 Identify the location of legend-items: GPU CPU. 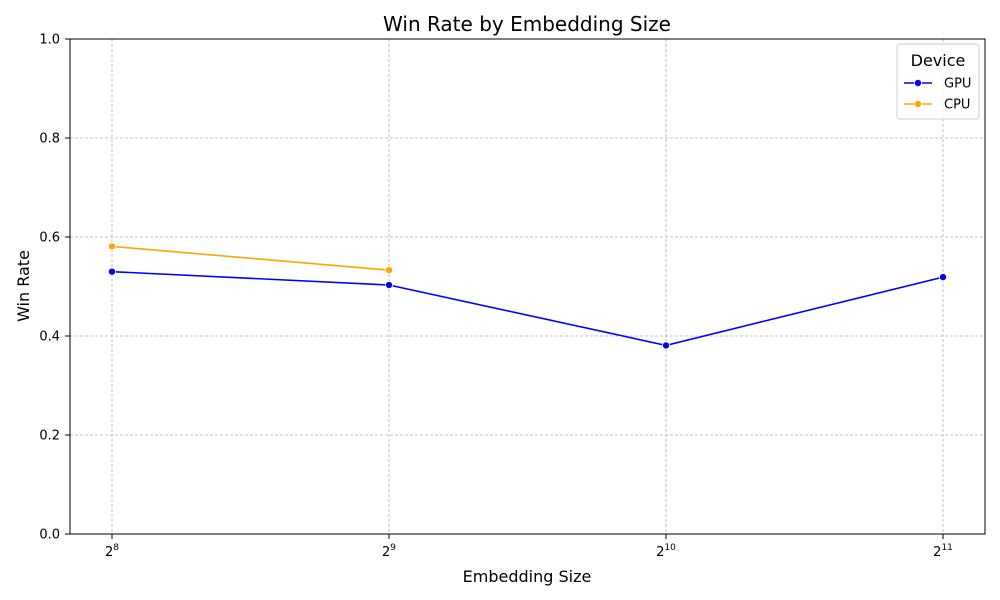
(937, 95).